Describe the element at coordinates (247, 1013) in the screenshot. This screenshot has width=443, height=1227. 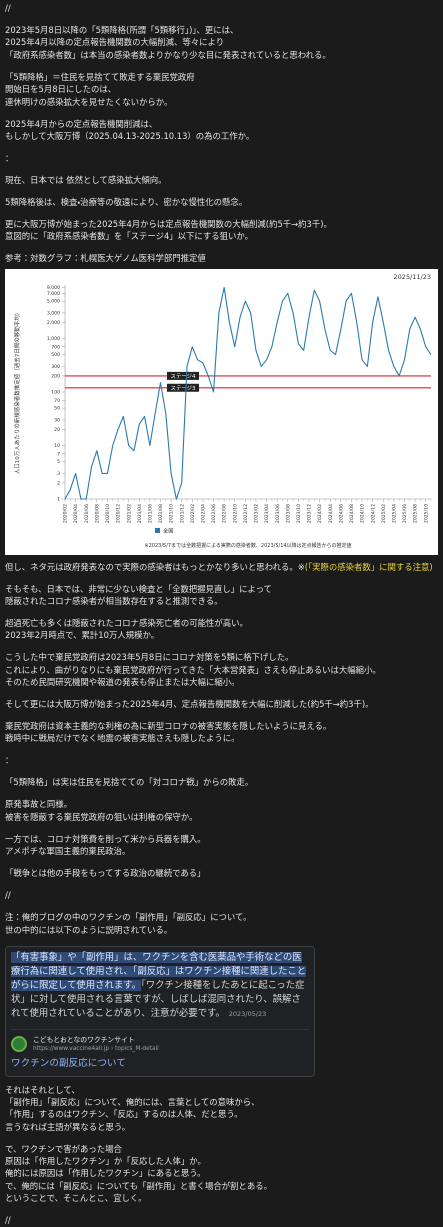
I see `snippet-date: 2023/05/23` at that location.